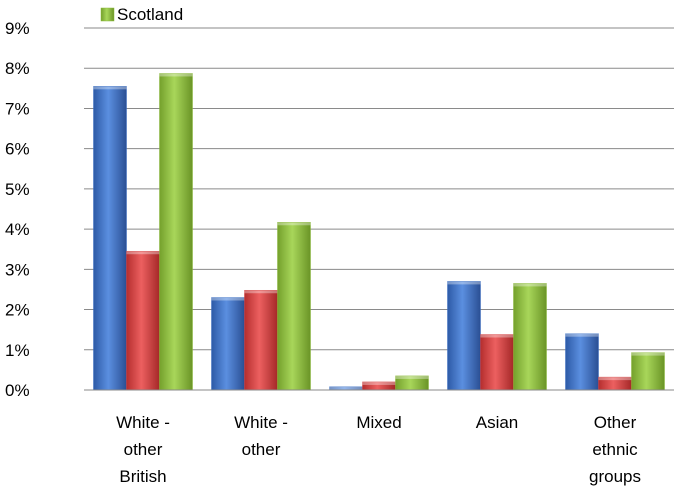  What do you see at coordinates (17, 68) in the screenshot?
I see `y-tick-label: 8%` at bounding box center [17, 68].